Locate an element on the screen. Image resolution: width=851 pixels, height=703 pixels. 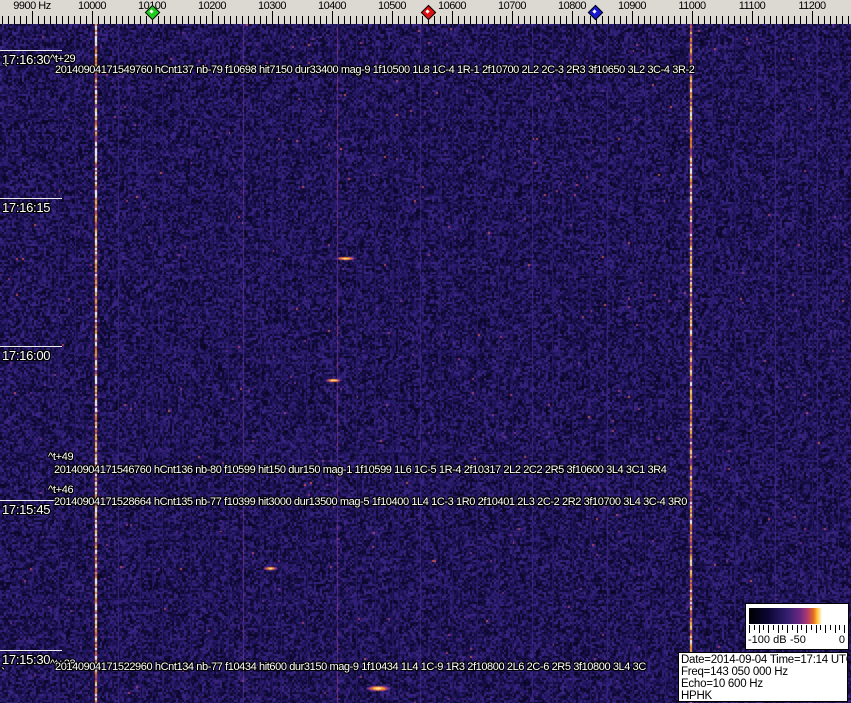
freq-axis-label: 10600 is located at coordinates (452, 6).